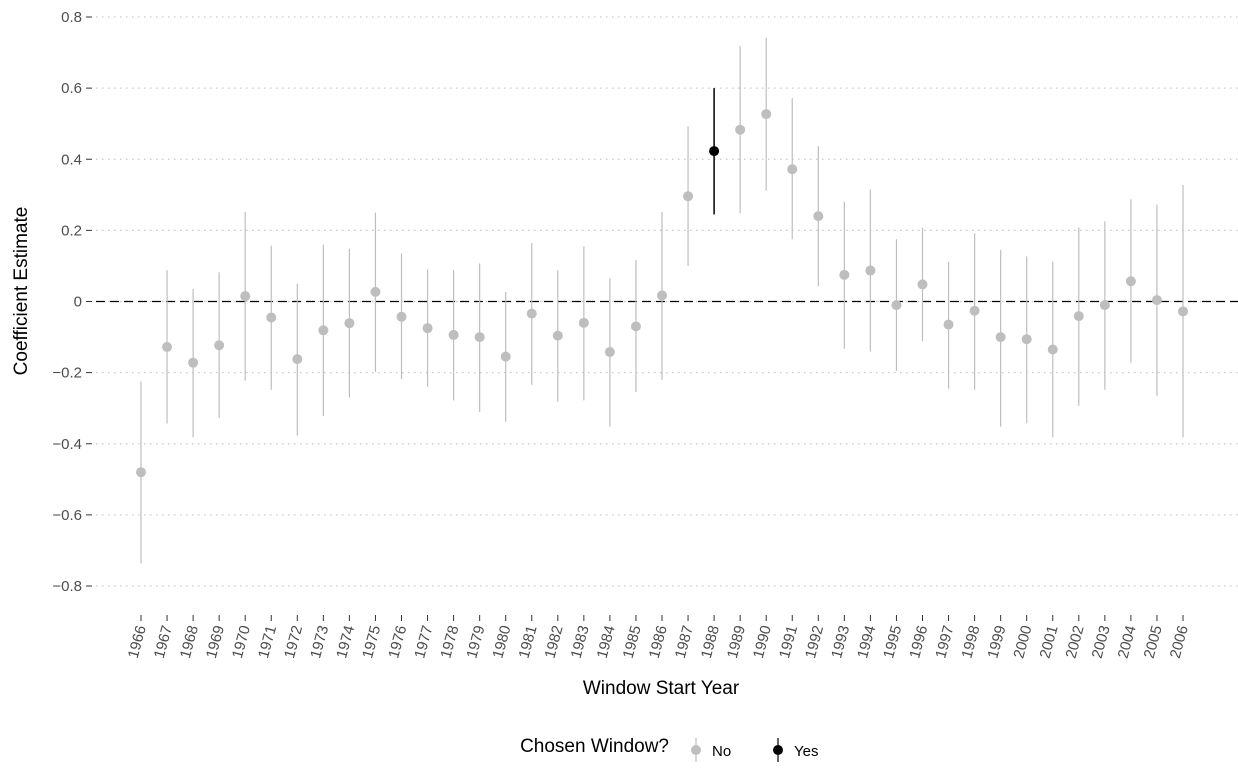  I want to click on x-tick-label: 1990, so click(762, 642).